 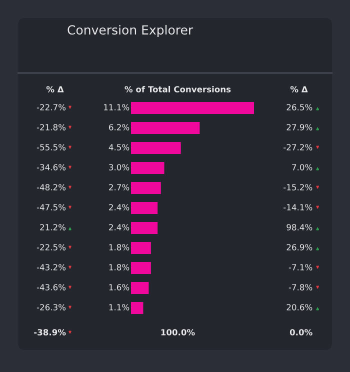 I want to click on text: -38.9%, so click(x=50, y=332).